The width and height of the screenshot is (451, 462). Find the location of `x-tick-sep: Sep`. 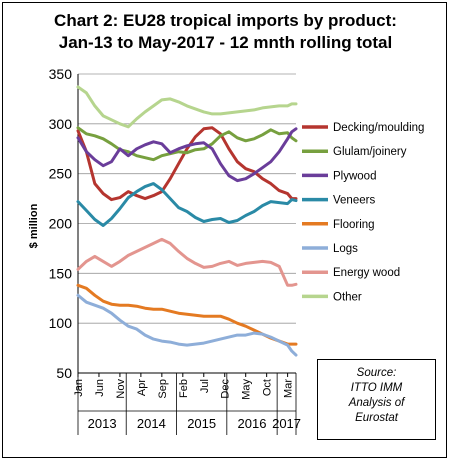

x-tick-sep: Sep is located at coordinates (163, 389).